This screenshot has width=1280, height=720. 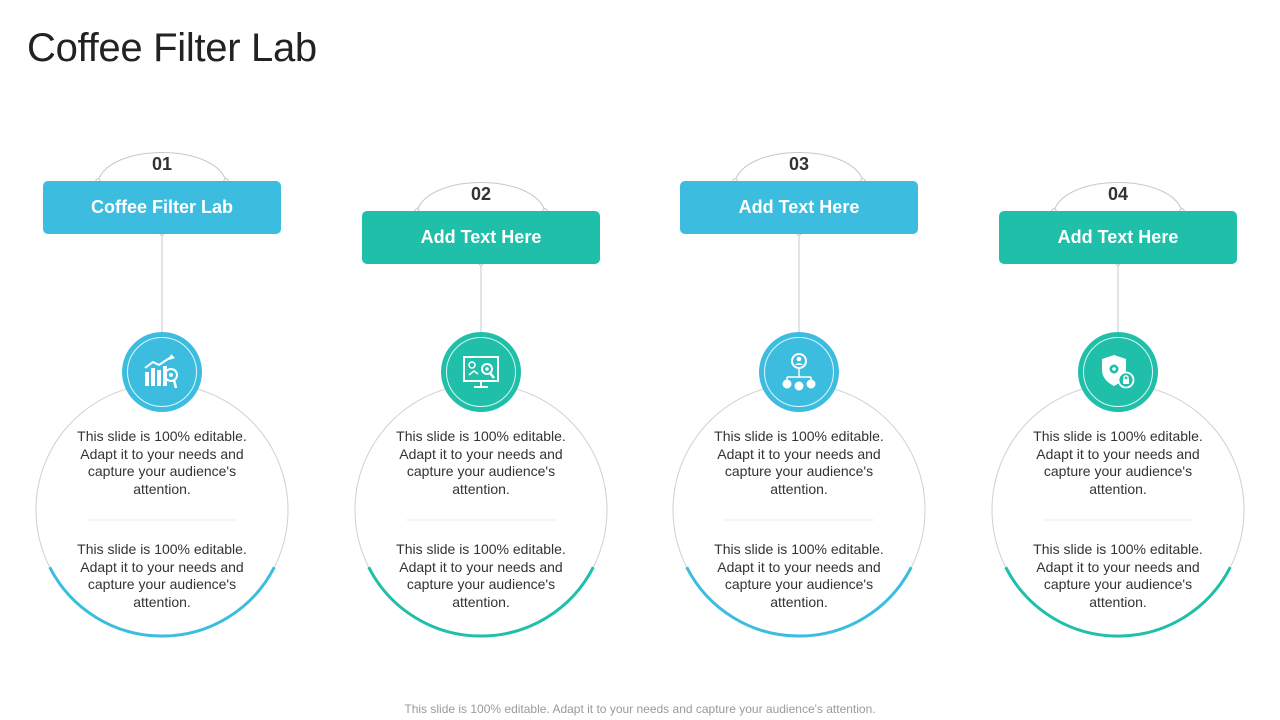 What do you see at coordinates (1118, 237) in the screenshot?
I see `step-label-box-4: Add Text Here` at bounding box center [1118, 237].